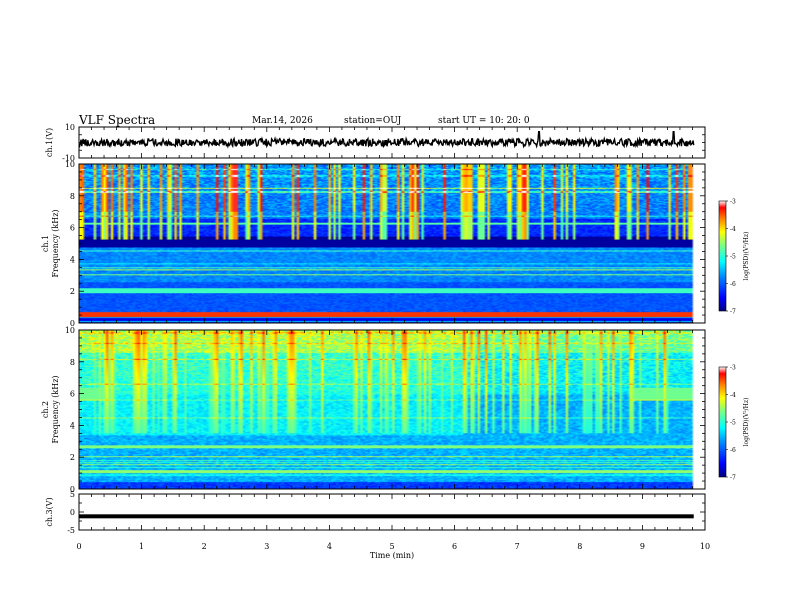  I want to click on xtick-label: 6, so click(454, 546).